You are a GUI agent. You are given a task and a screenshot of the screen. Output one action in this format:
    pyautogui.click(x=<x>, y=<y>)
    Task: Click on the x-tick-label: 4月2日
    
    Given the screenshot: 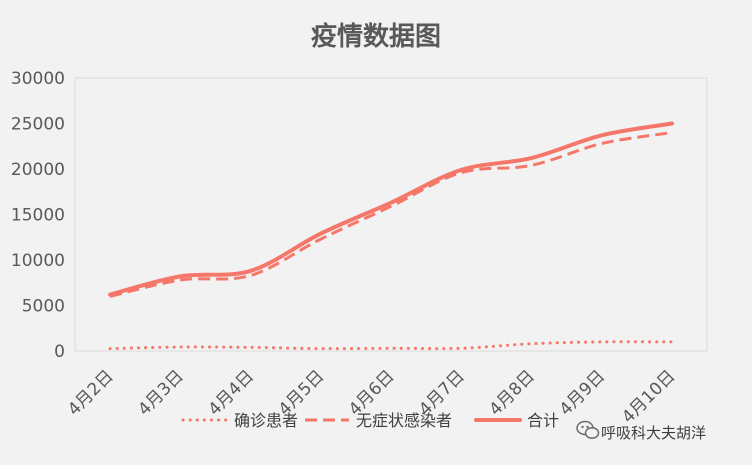 What is the action you would take?
    pyautogui.click(x=90, y=392)
    